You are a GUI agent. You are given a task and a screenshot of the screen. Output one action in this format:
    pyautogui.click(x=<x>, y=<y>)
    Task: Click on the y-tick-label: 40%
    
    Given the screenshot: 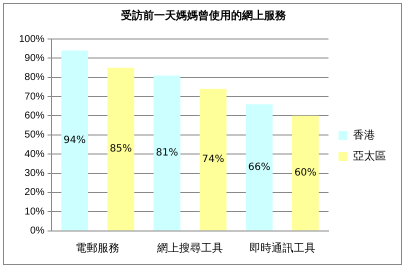 What is the action you would take?
    pyautogui.click(x=34, y=154)
    